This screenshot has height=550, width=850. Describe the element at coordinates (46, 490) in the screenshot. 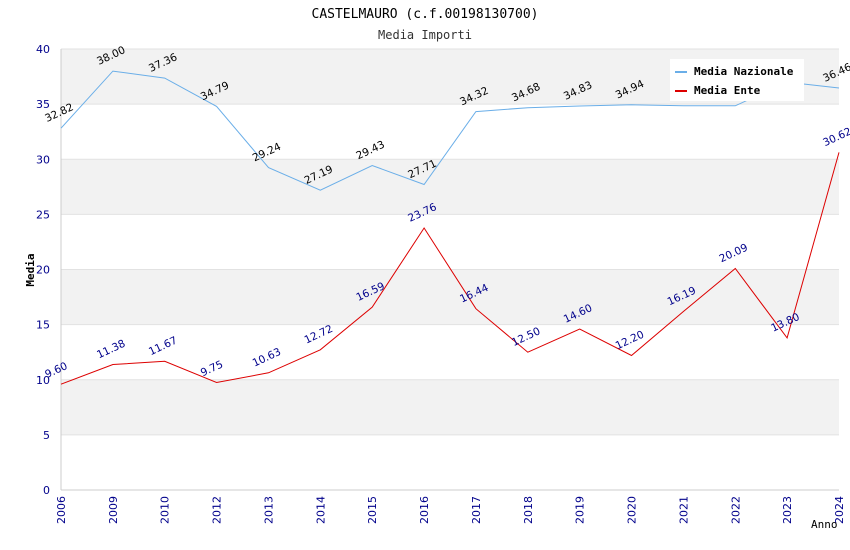

I see `y-tick-label: 0` at that location.